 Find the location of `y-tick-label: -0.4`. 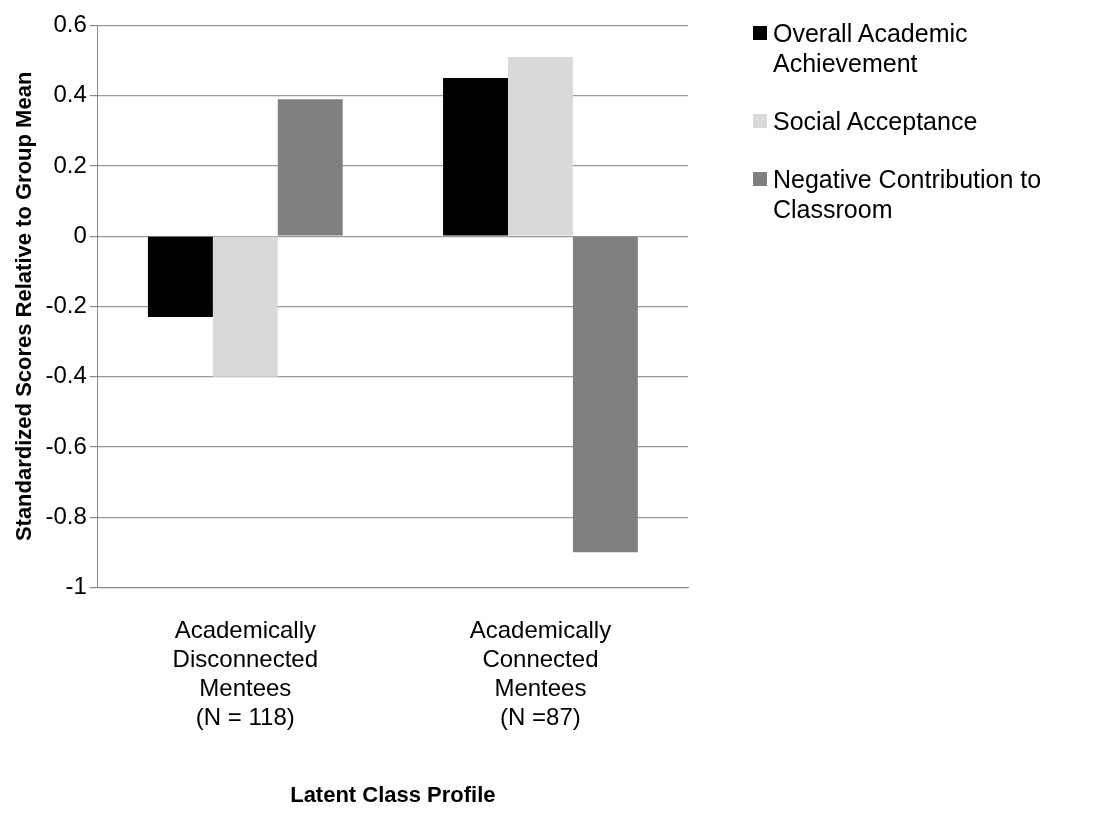

y-tick-label: -0.4 is located at coordinates (66, 375).